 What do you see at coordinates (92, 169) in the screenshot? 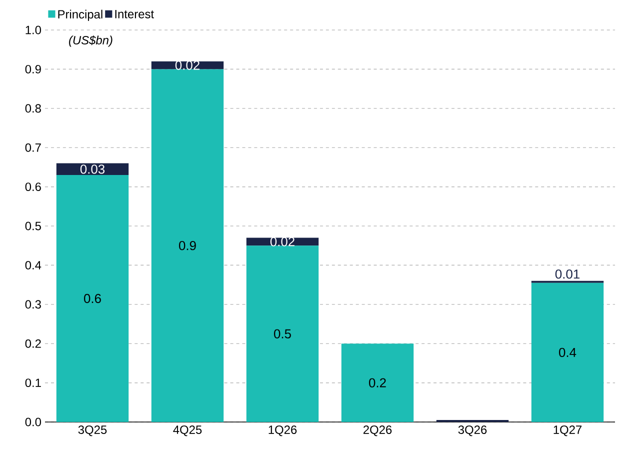
I see `data-label: 0.03` at bounding box center [92, 169].